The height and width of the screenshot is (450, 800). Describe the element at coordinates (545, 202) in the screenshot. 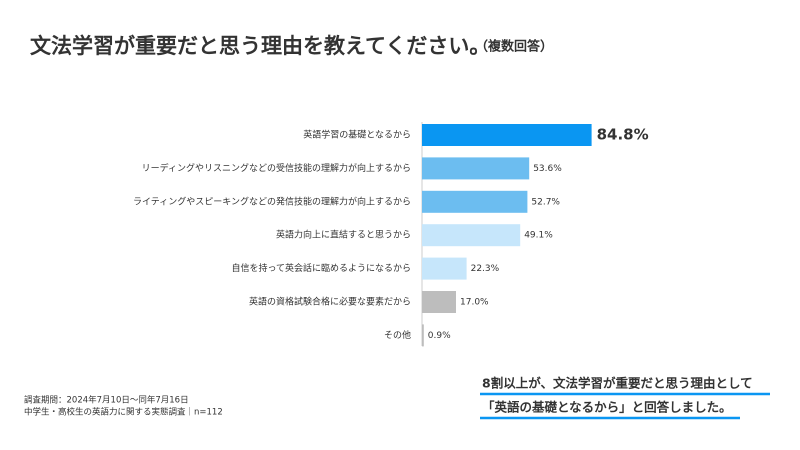

I see `value-label: 52.7%` at that location.